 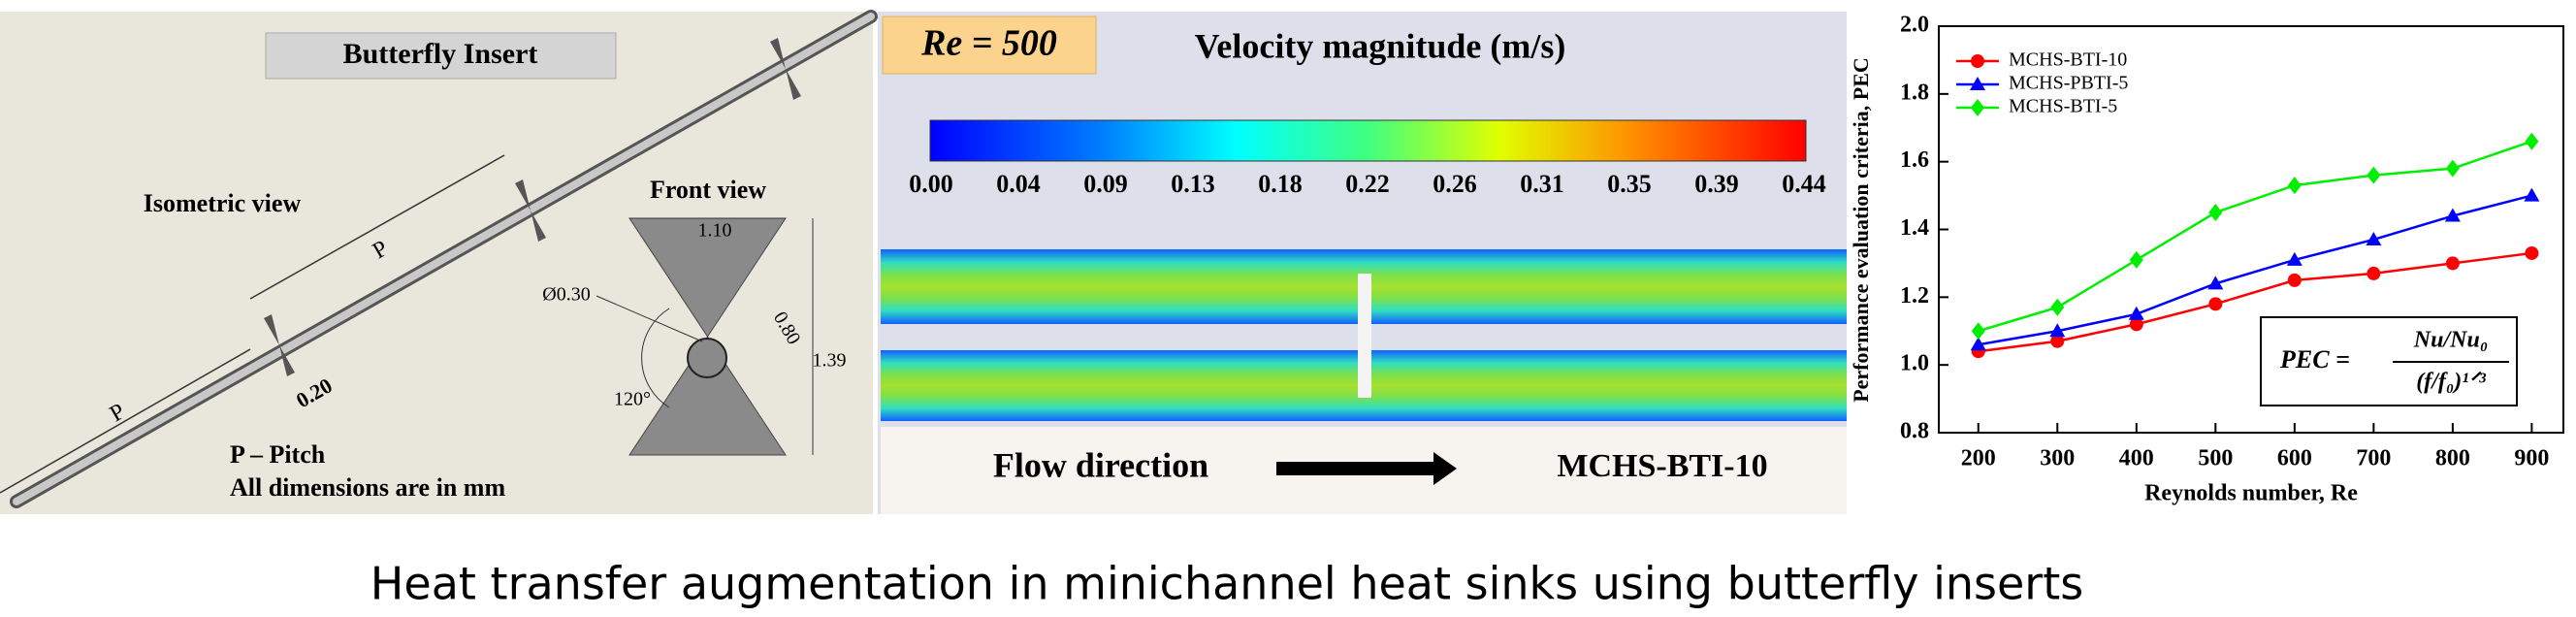 What do you see at coordinates (2068, 60) in the screenshot?
I see `legend-label: MCHS-BTI-10` at bounding box center [2068, 60].